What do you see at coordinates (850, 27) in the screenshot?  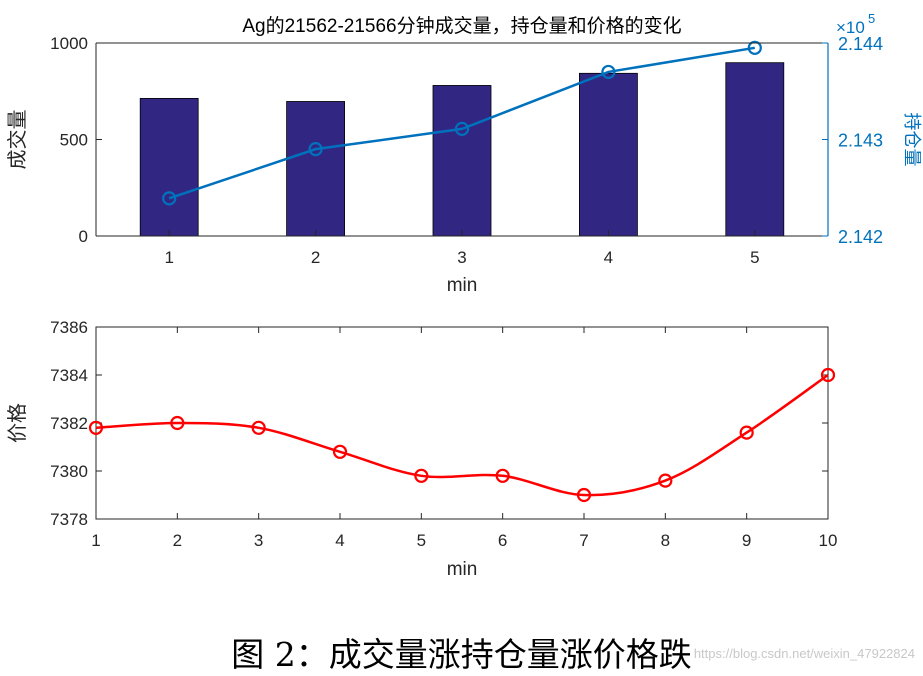 I see `right-axis-exponent-base: ×10` at bounding box center [850, 27].